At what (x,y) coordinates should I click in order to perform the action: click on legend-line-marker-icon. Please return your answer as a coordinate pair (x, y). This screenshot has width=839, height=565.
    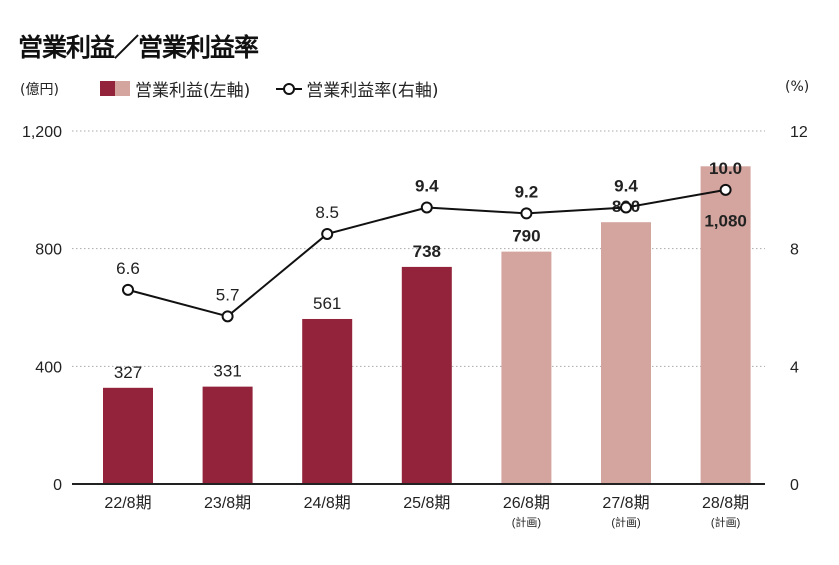
    Looking at the image, I should click on (289, 88).